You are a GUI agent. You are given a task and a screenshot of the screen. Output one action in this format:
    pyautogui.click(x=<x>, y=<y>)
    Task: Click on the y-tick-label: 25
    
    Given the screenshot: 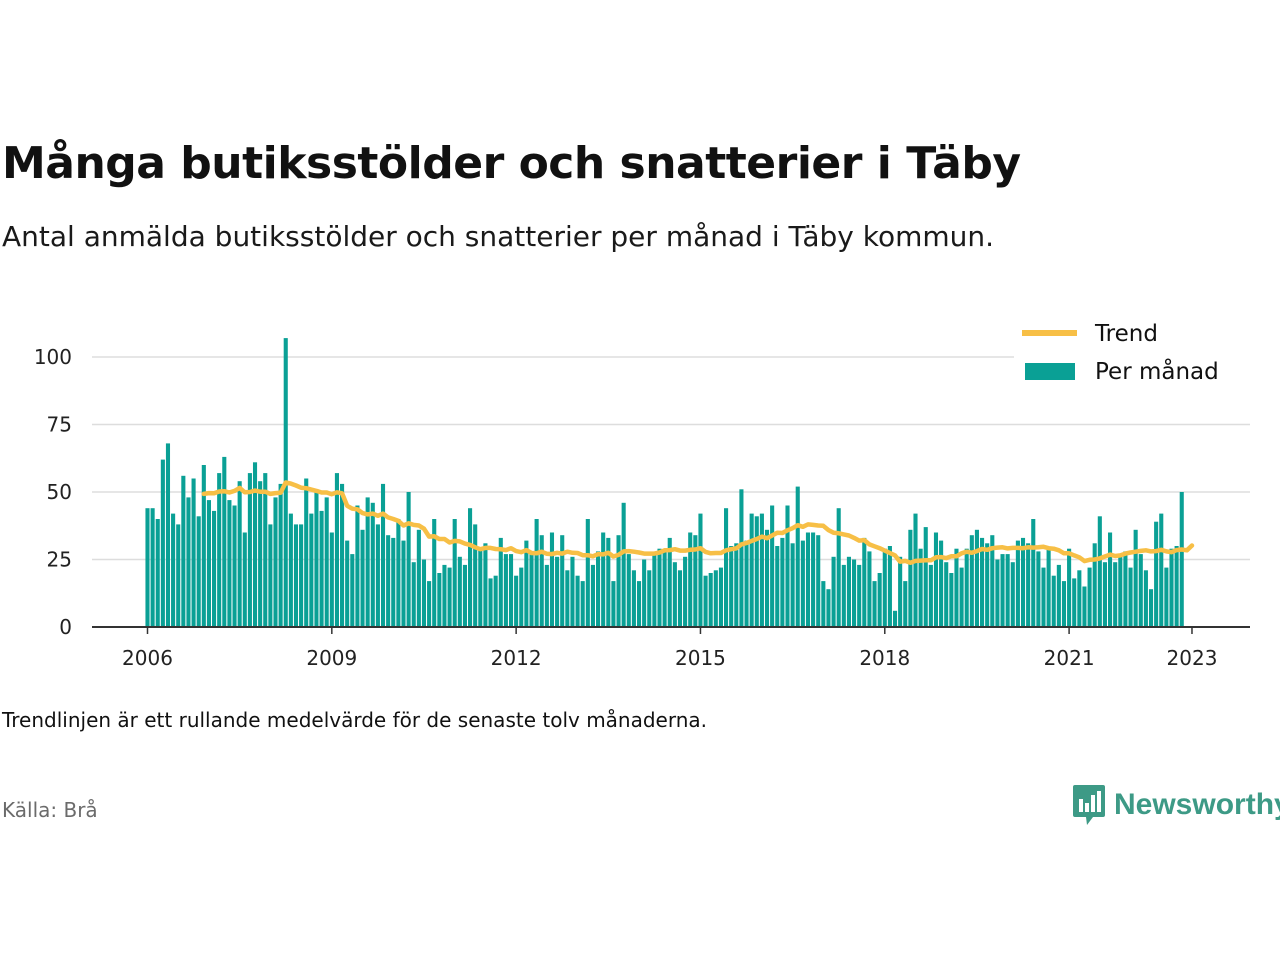 What is the action you would take?
    pyautogui.click(x=59, y=560)
    